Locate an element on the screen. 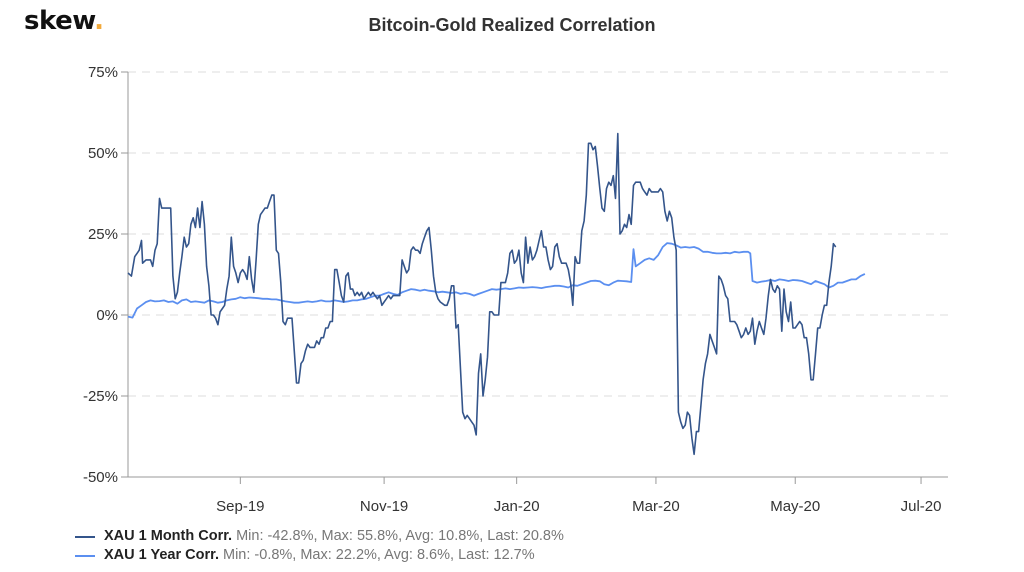  y-tick-label: 25% is located at coordinates (103, 234).